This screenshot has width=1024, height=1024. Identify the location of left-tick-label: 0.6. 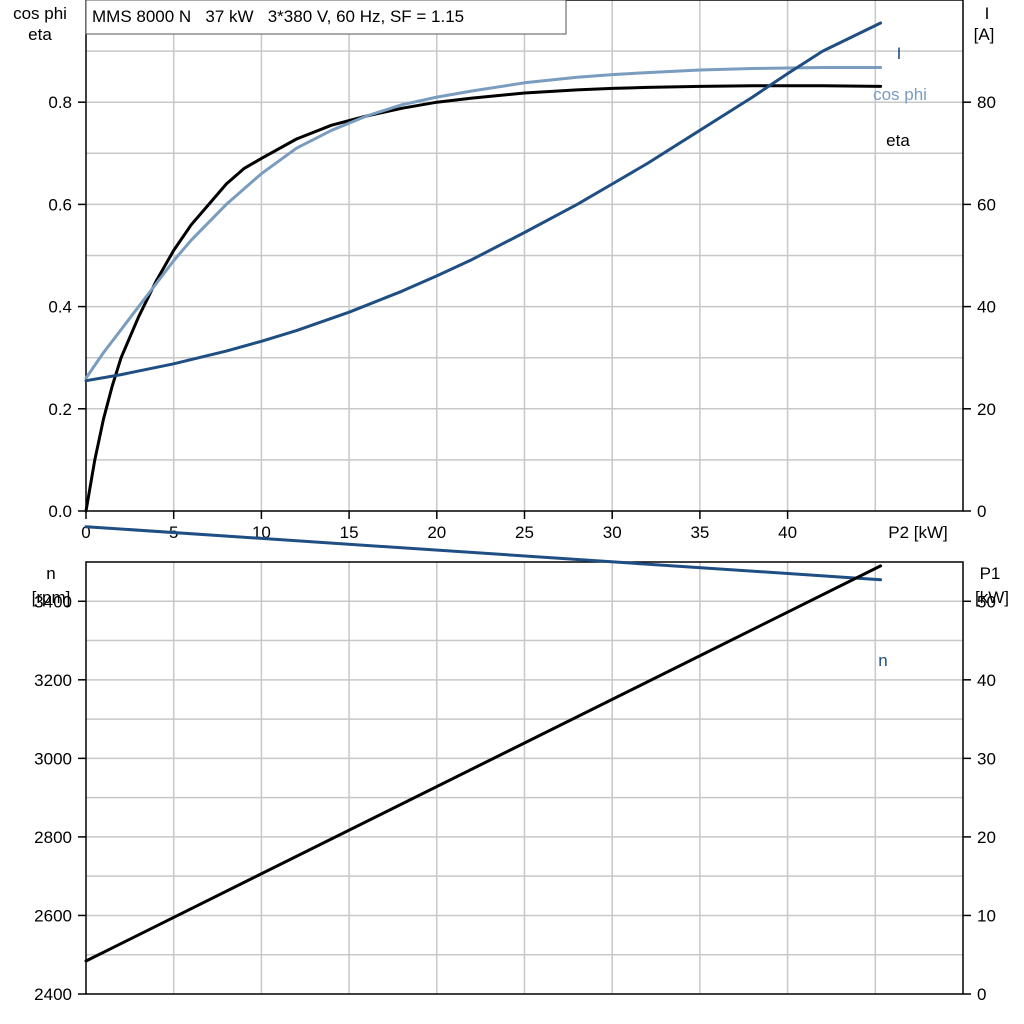
(60, 204).